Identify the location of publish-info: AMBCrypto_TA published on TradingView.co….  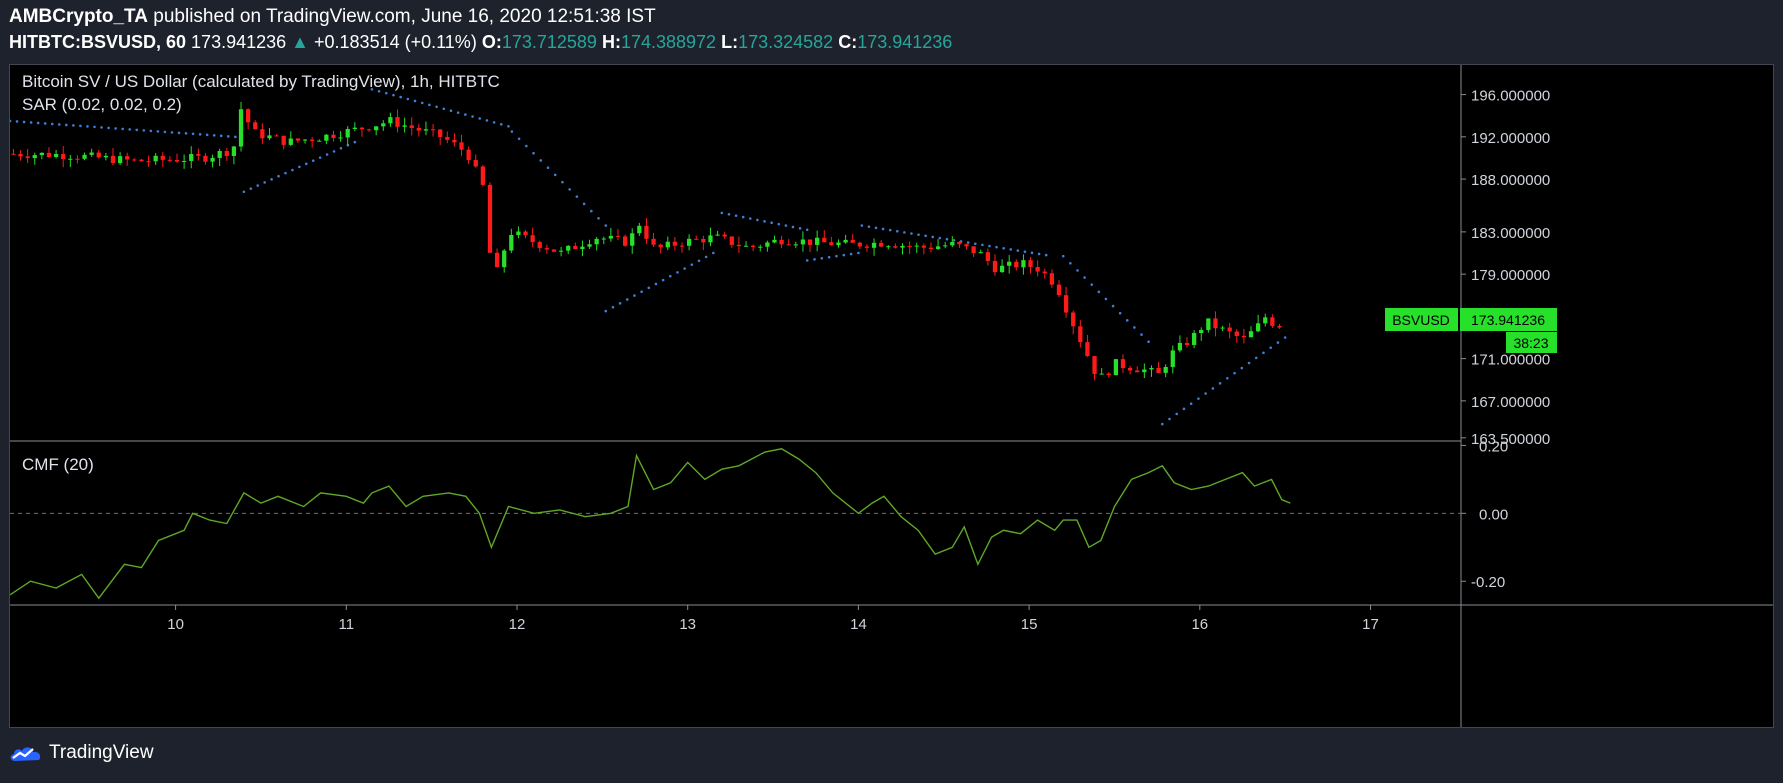
(332, 17).